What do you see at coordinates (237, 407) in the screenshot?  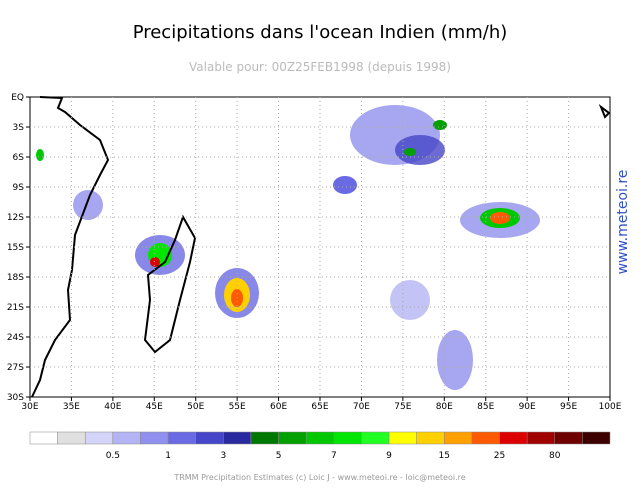 I see `lon-label: 55E` at bounding box center [237, 407].